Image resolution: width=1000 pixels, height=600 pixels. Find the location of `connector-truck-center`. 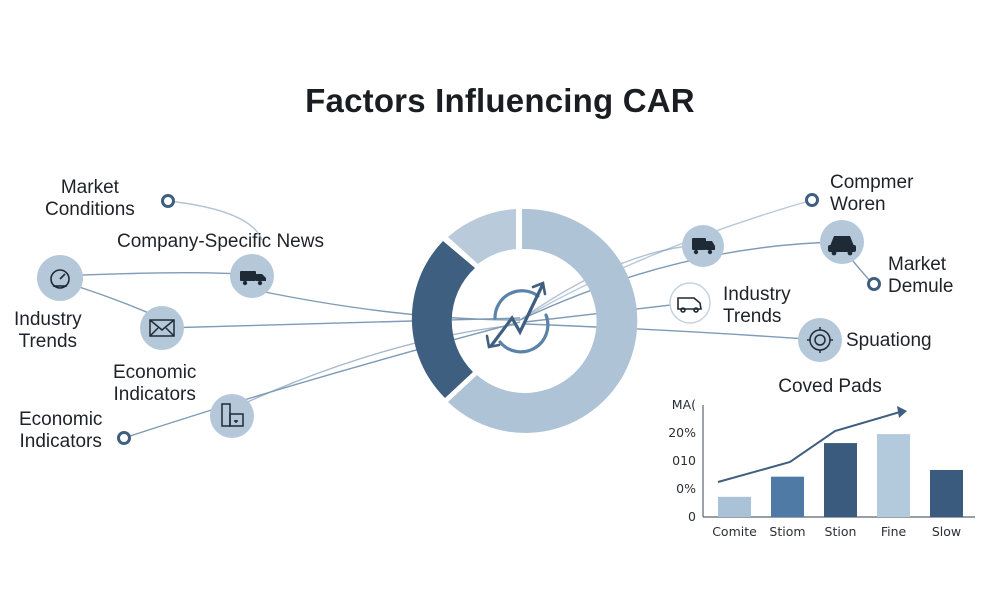

connector-truck-center is located at coordinates (387, 305).